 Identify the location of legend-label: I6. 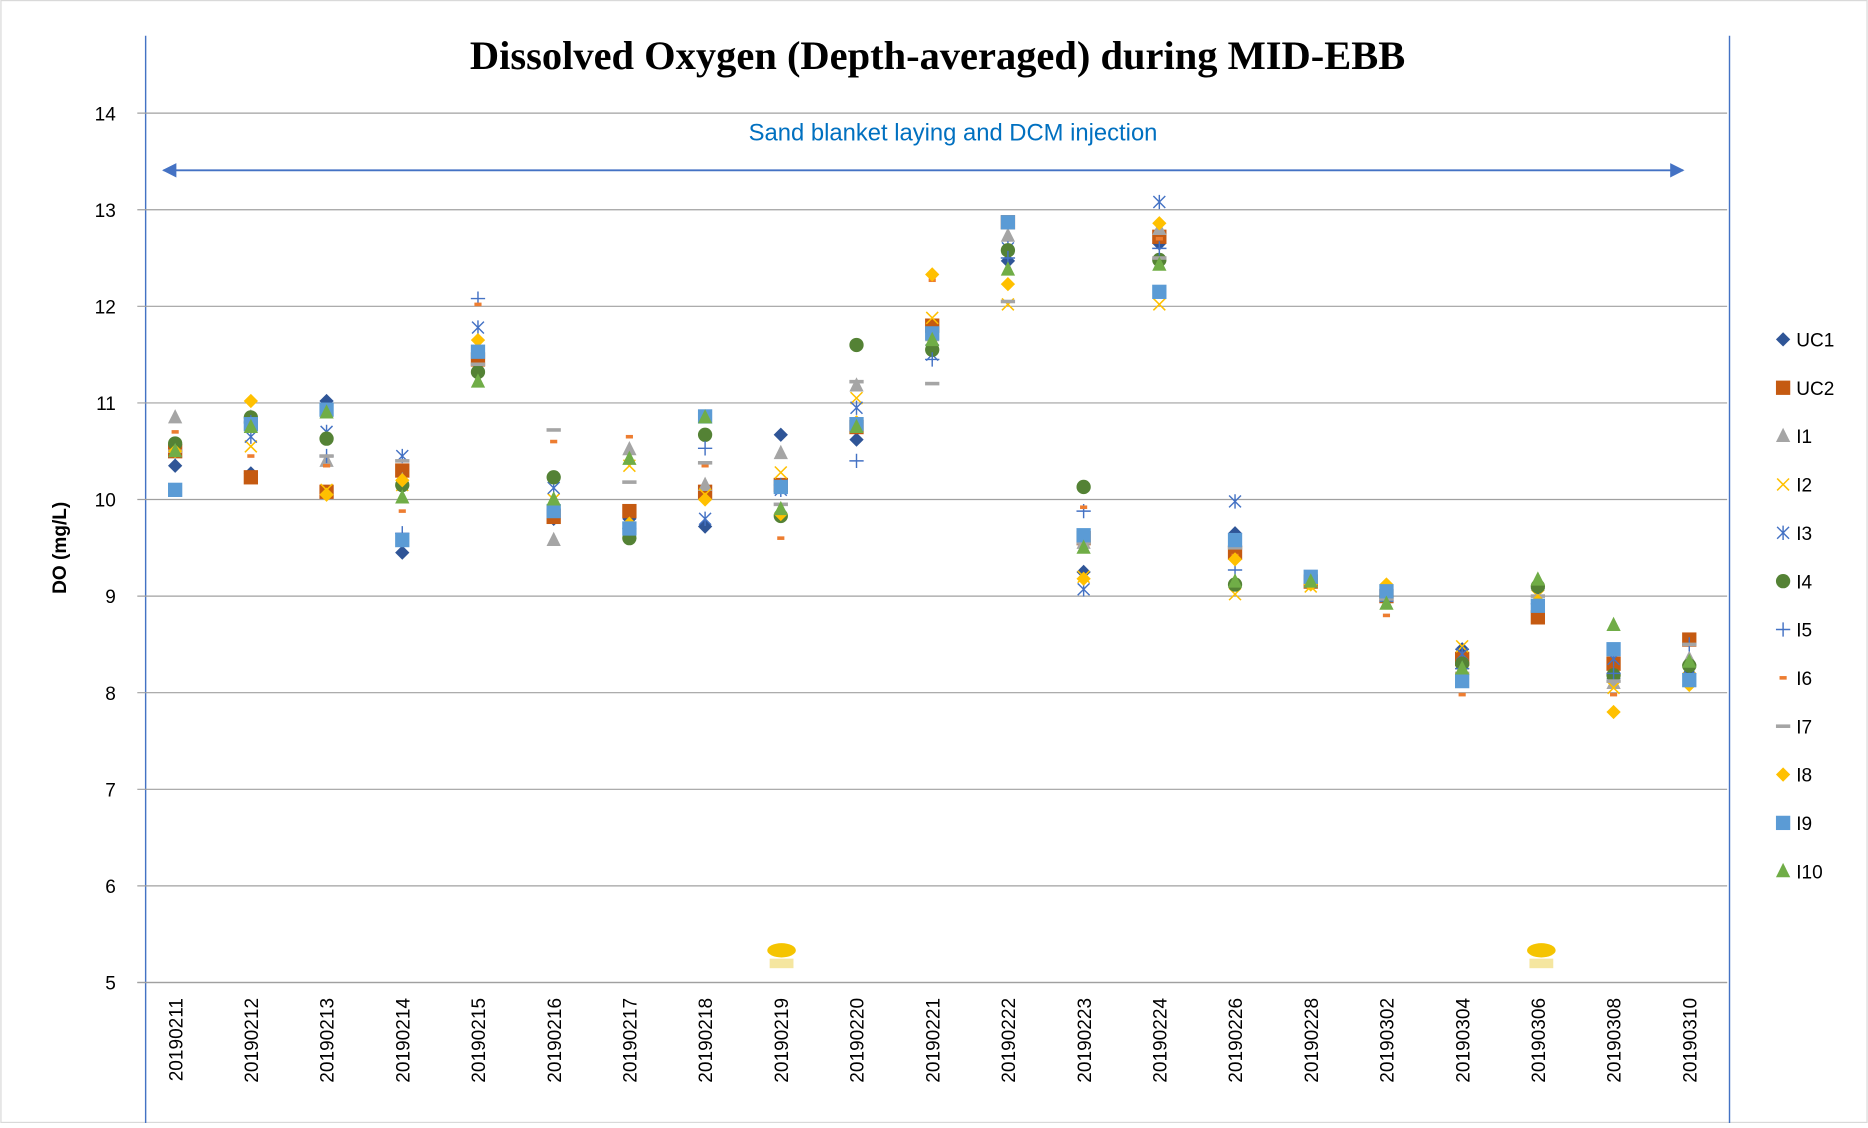
(1804, 679).